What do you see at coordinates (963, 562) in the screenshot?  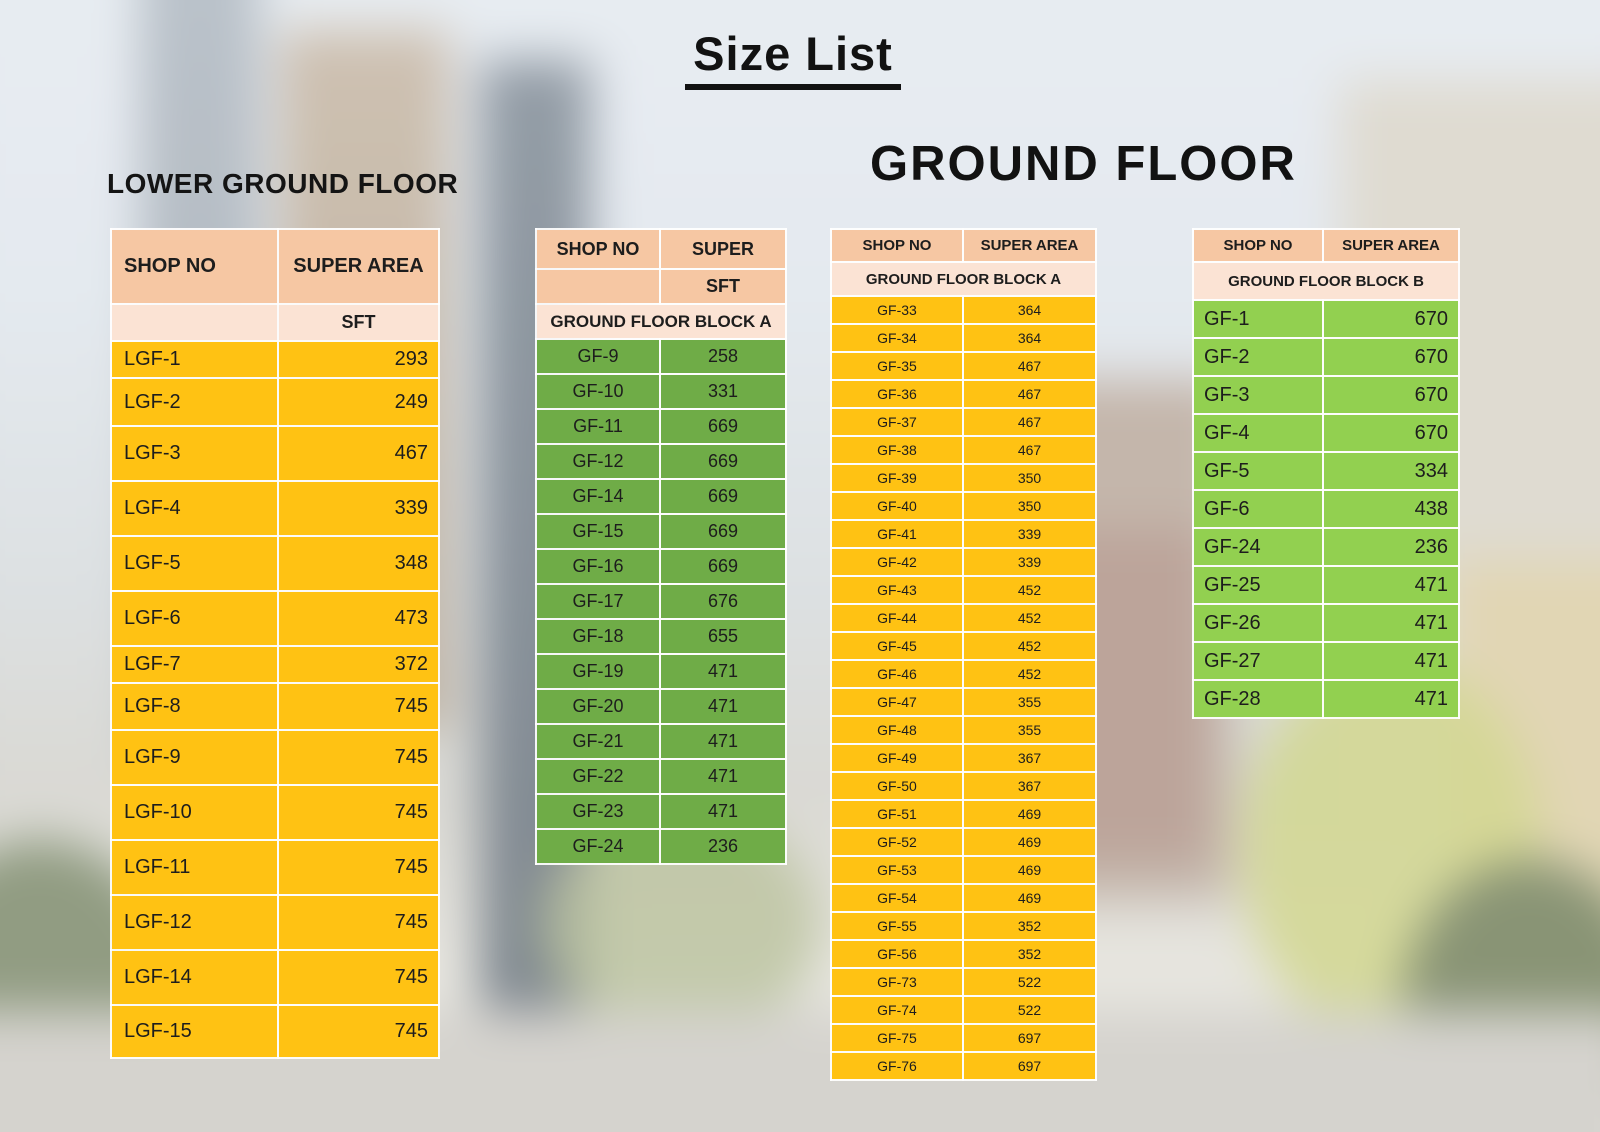 I see `table-row: GF-42 339` at bounding box center [963, 562].